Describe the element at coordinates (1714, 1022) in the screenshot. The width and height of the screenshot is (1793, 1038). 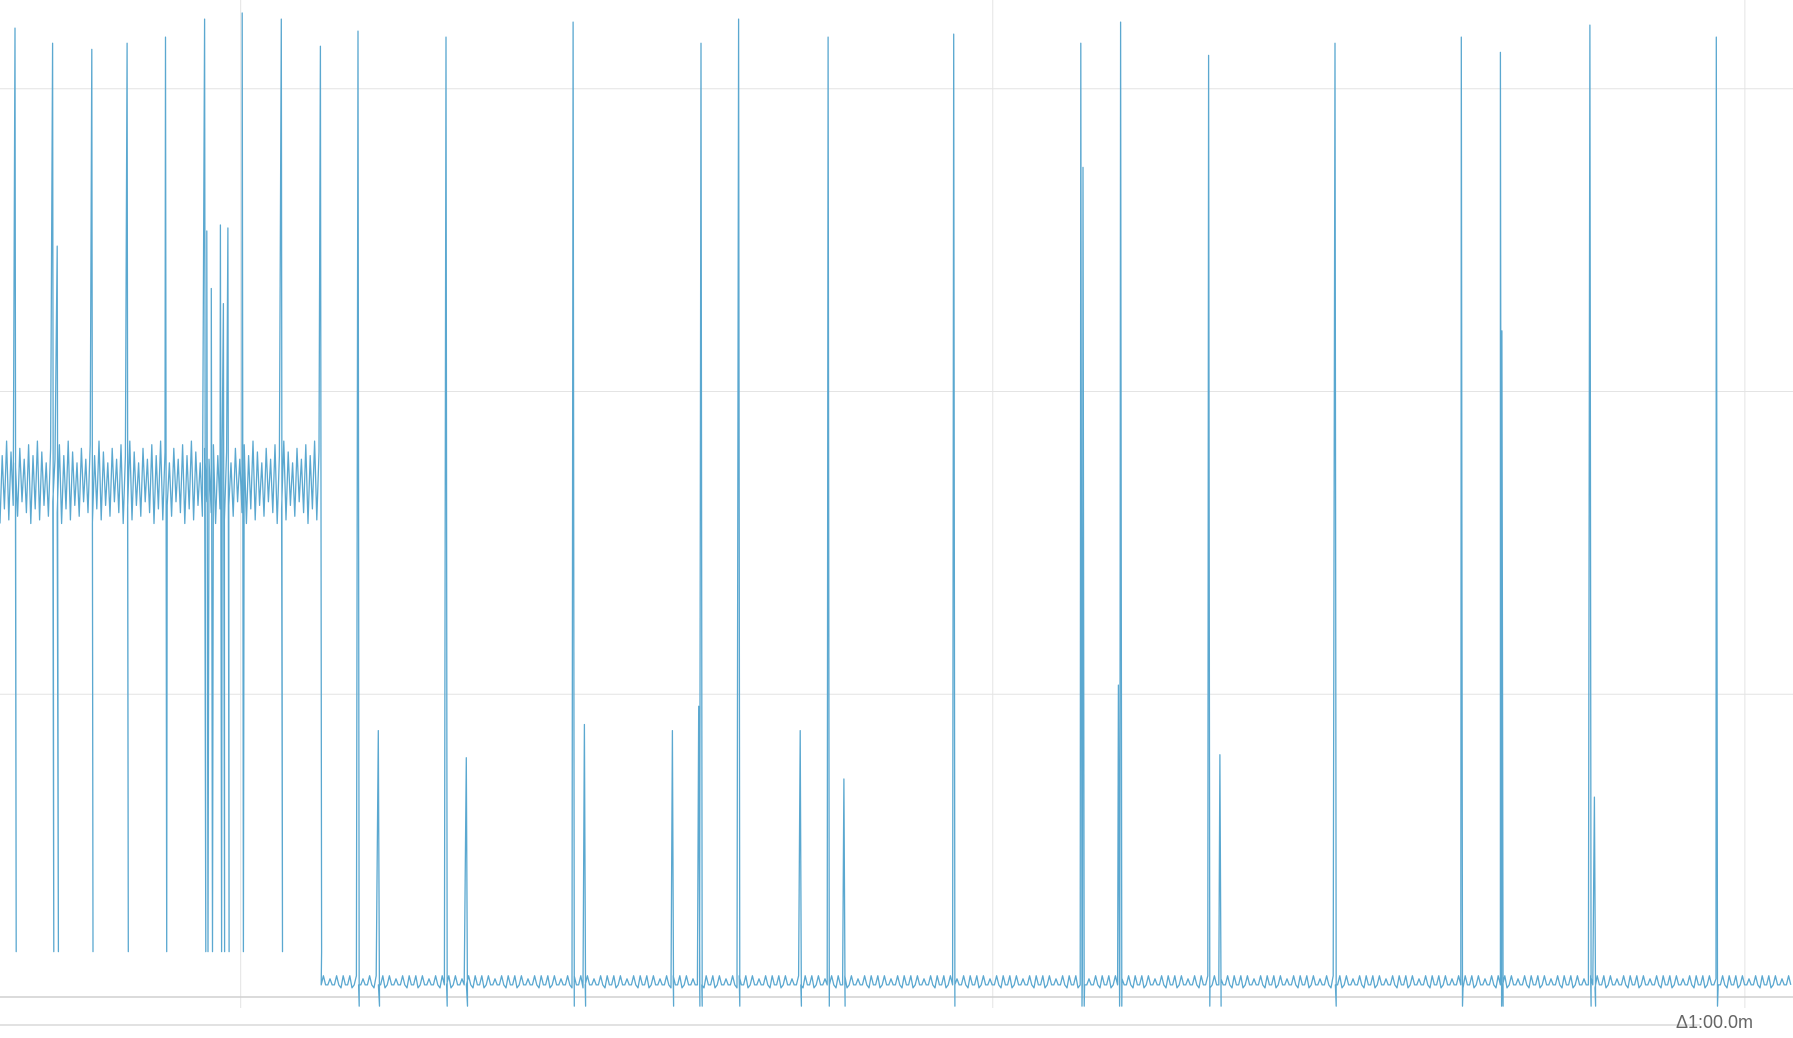
I see `time-delta-label: Δ1:00.0m` at that location.